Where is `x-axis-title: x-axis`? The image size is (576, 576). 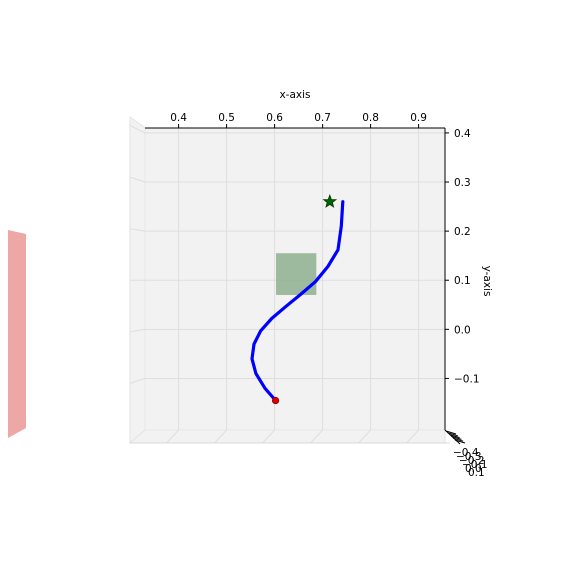 x-axis-title: x-axis is located at coordinates (294, 95).